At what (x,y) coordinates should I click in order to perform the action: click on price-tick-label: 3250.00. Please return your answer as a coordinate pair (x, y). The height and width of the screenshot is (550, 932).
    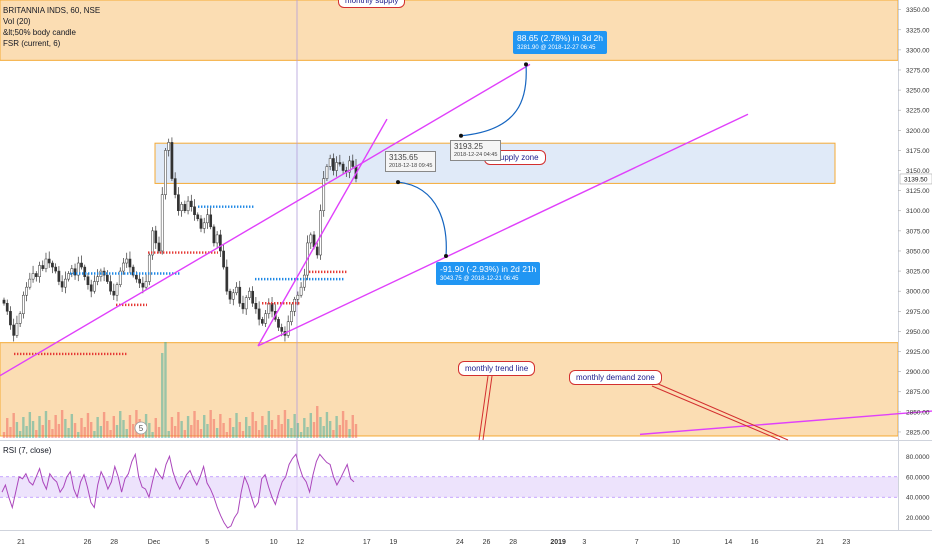
    Looking at the image, I should click on (918, 91).